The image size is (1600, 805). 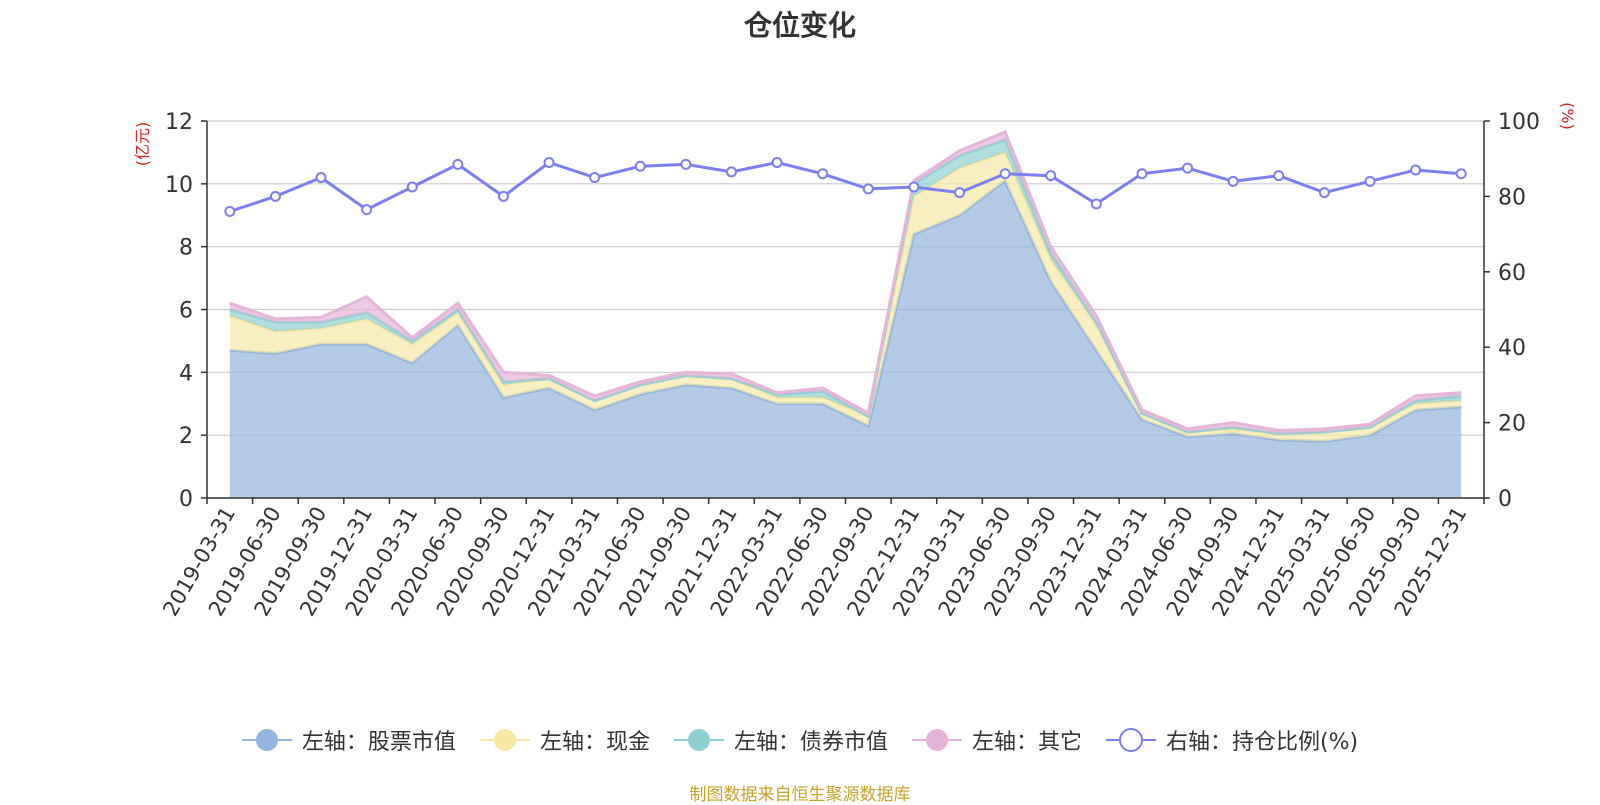 I want to click on ratio-line-path, so click(x=845, y=186).